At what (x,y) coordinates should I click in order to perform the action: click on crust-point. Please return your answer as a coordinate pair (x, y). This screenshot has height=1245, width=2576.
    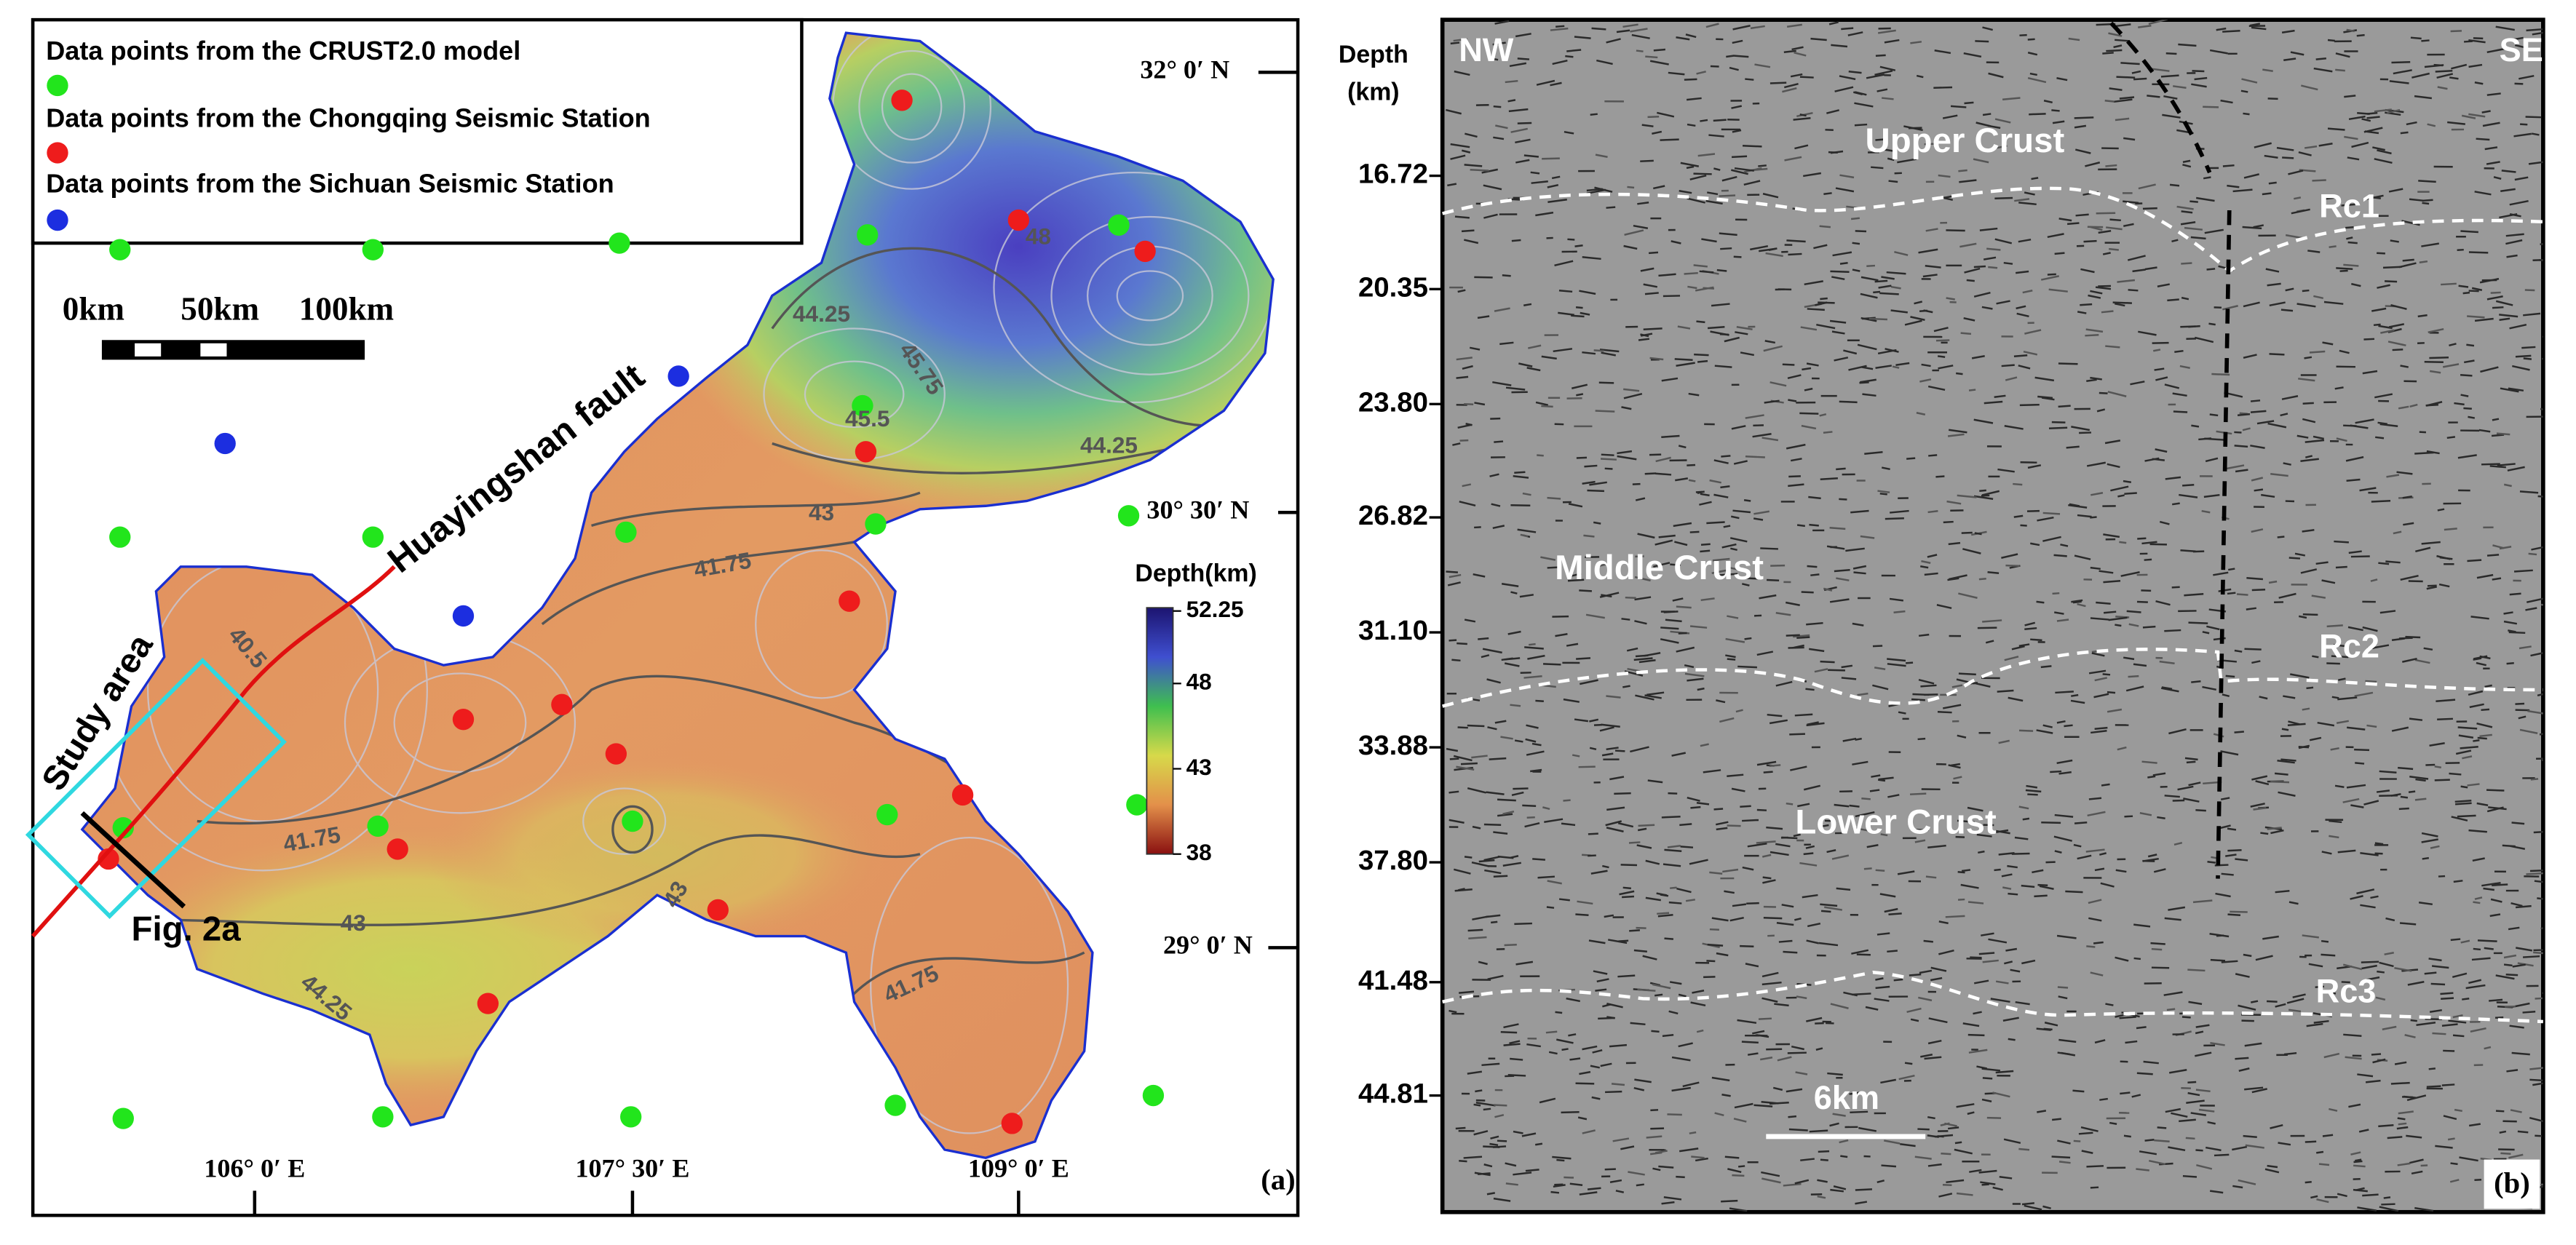
    Looking at the image, I should click on (1153, 1095).